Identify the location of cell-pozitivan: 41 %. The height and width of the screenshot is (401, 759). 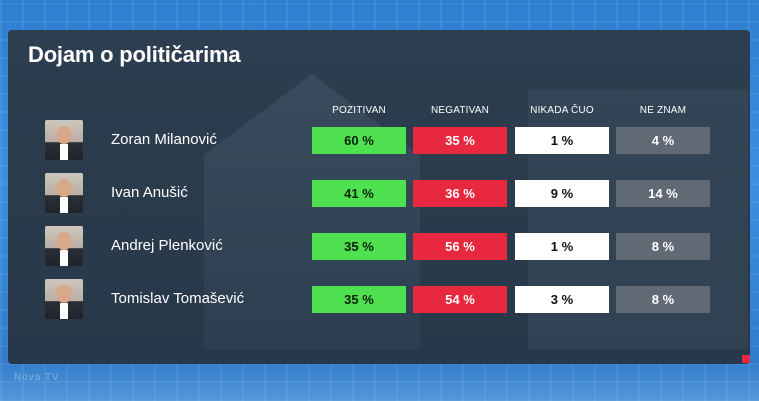
(359, 193).